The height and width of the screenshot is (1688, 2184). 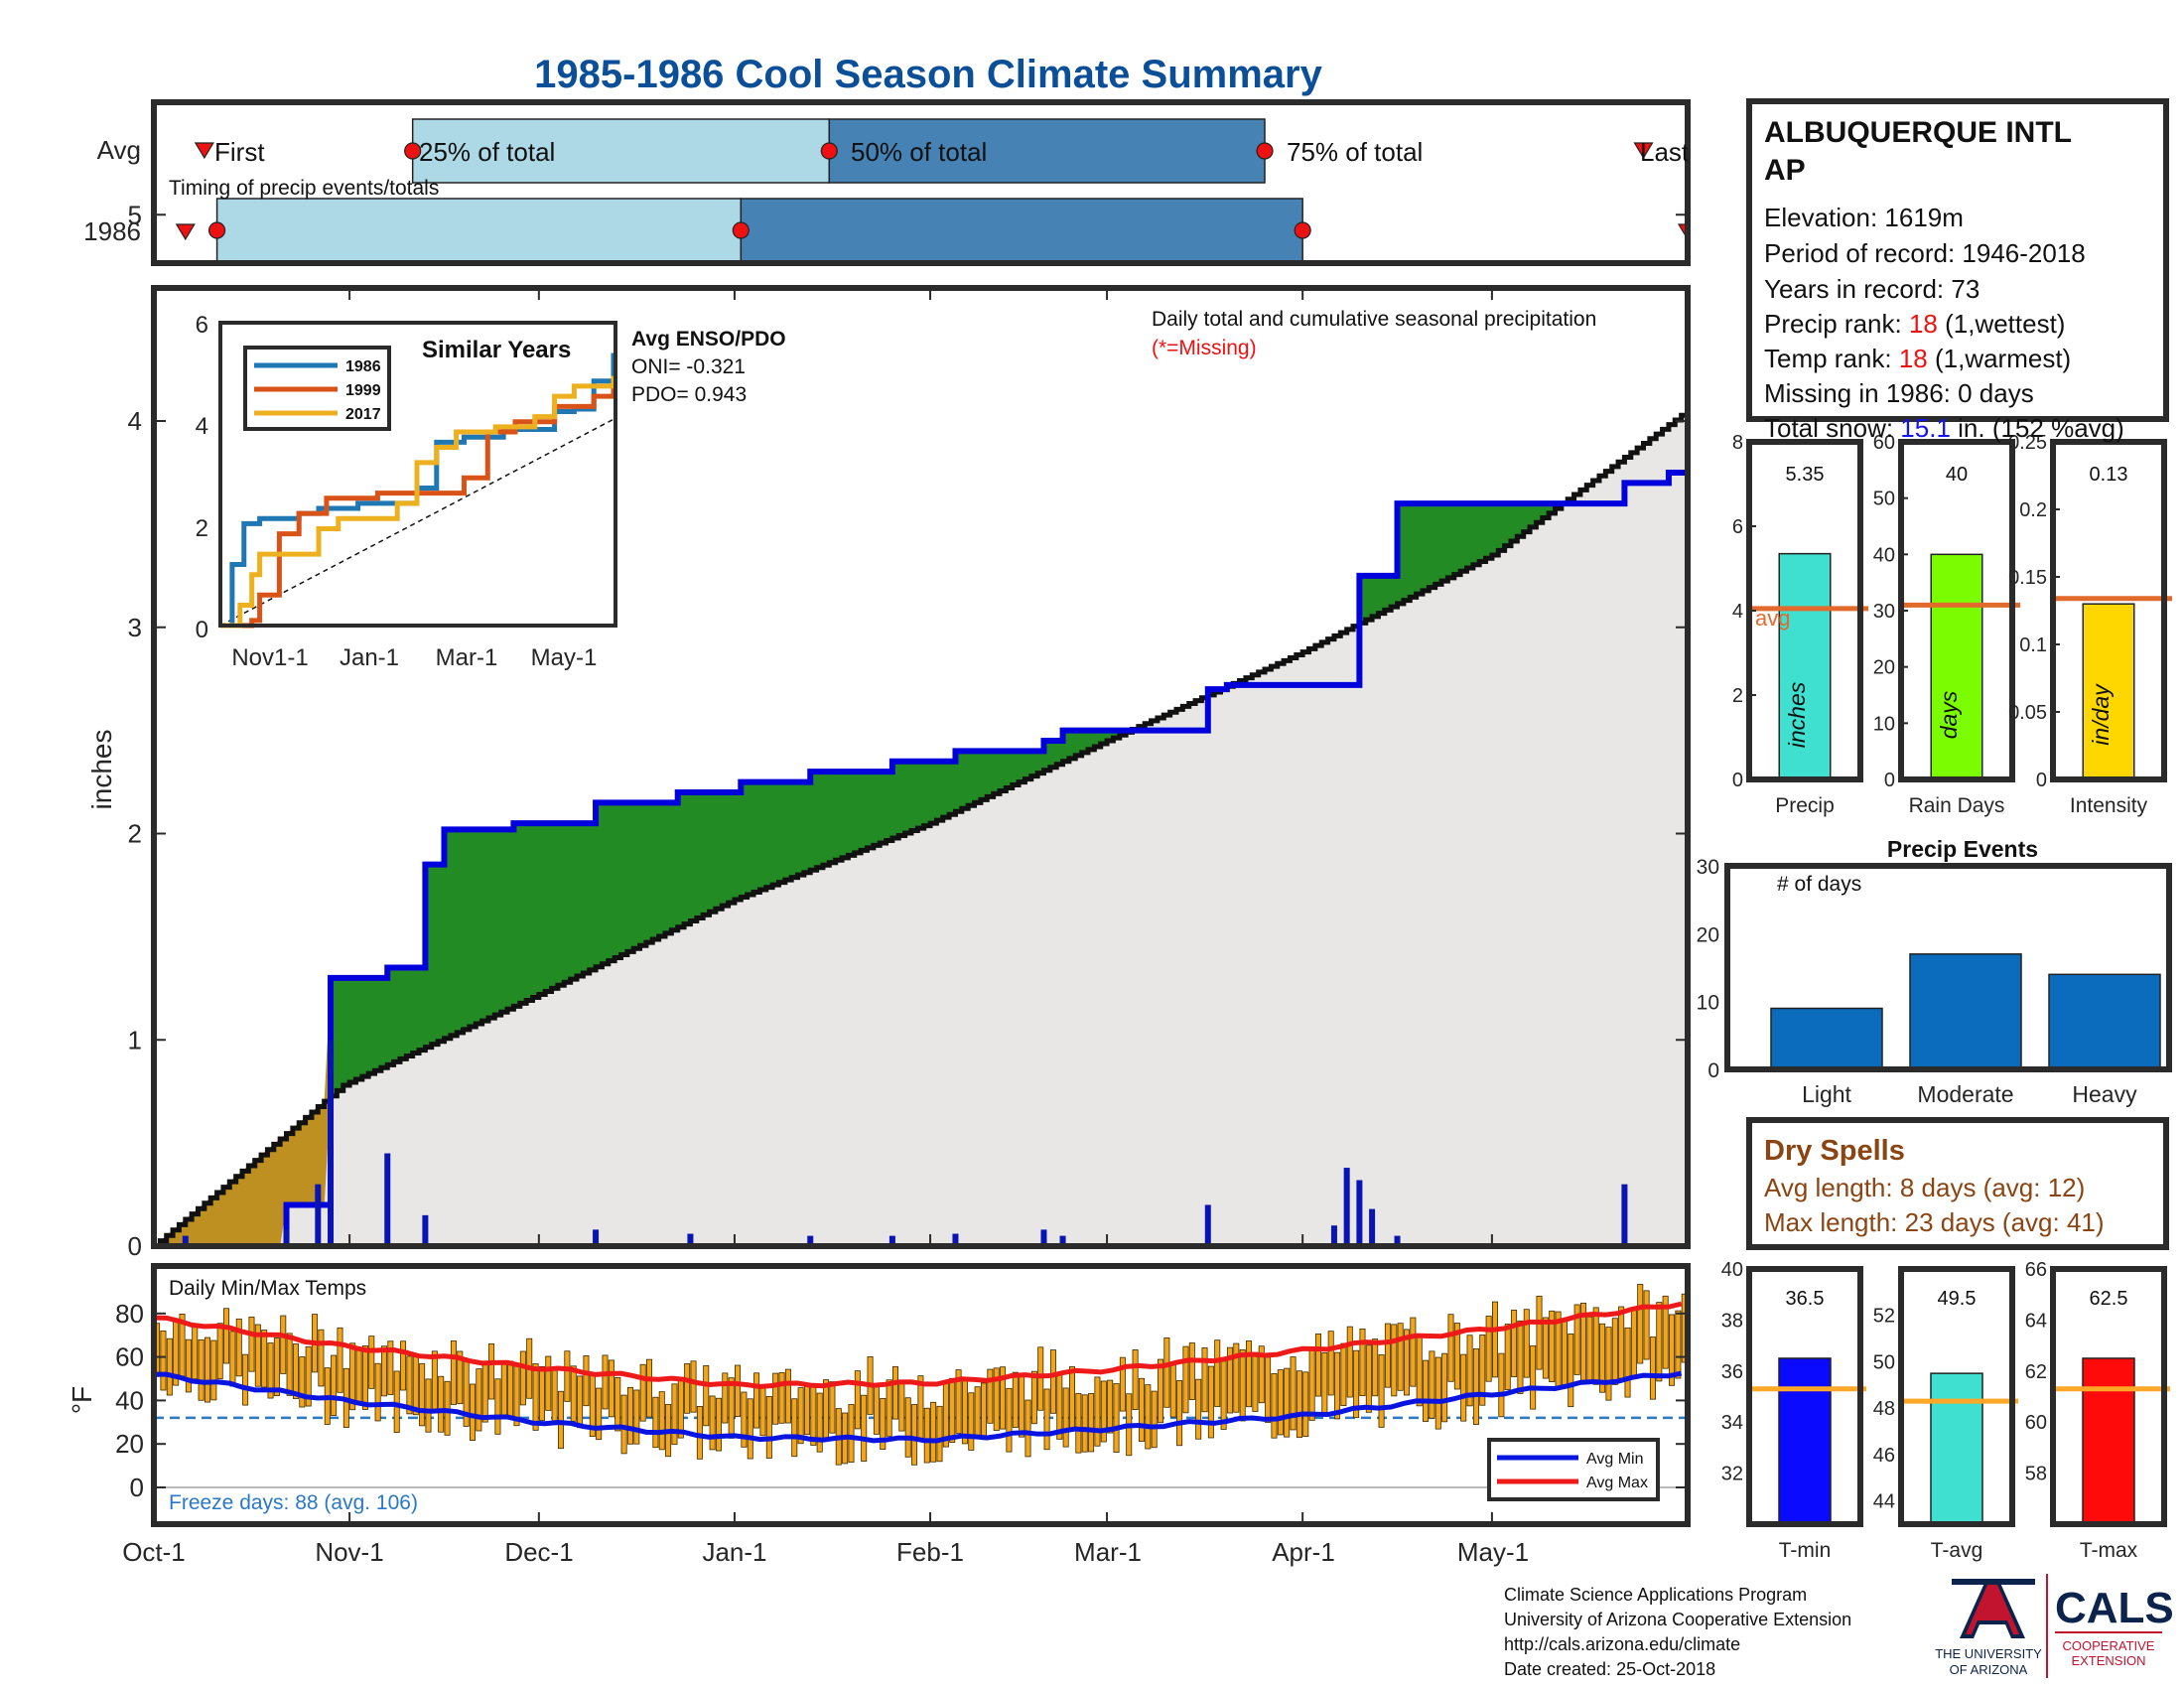 What do you see at coordinates (1871, 289) in the screenshot?
I see `station-years: Years in record: 73` at bounding box center [1871, 289].